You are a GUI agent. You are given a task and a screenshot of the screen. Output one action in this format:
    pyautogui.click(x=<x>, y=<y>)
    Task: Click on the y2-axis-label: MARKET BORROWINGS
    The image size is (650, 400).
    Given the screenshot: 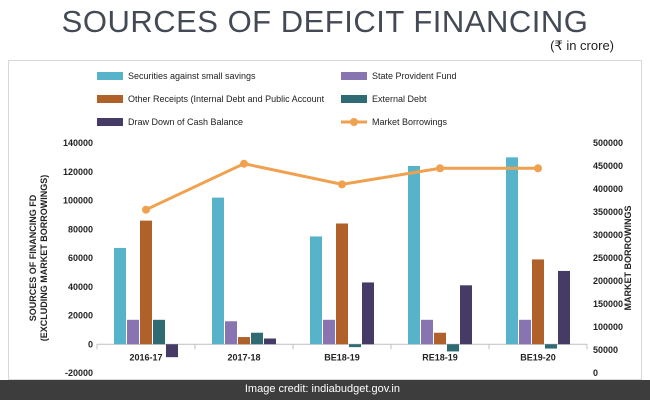 What is the action you would take?
    pyautogui.click(x=628, y=258)
    